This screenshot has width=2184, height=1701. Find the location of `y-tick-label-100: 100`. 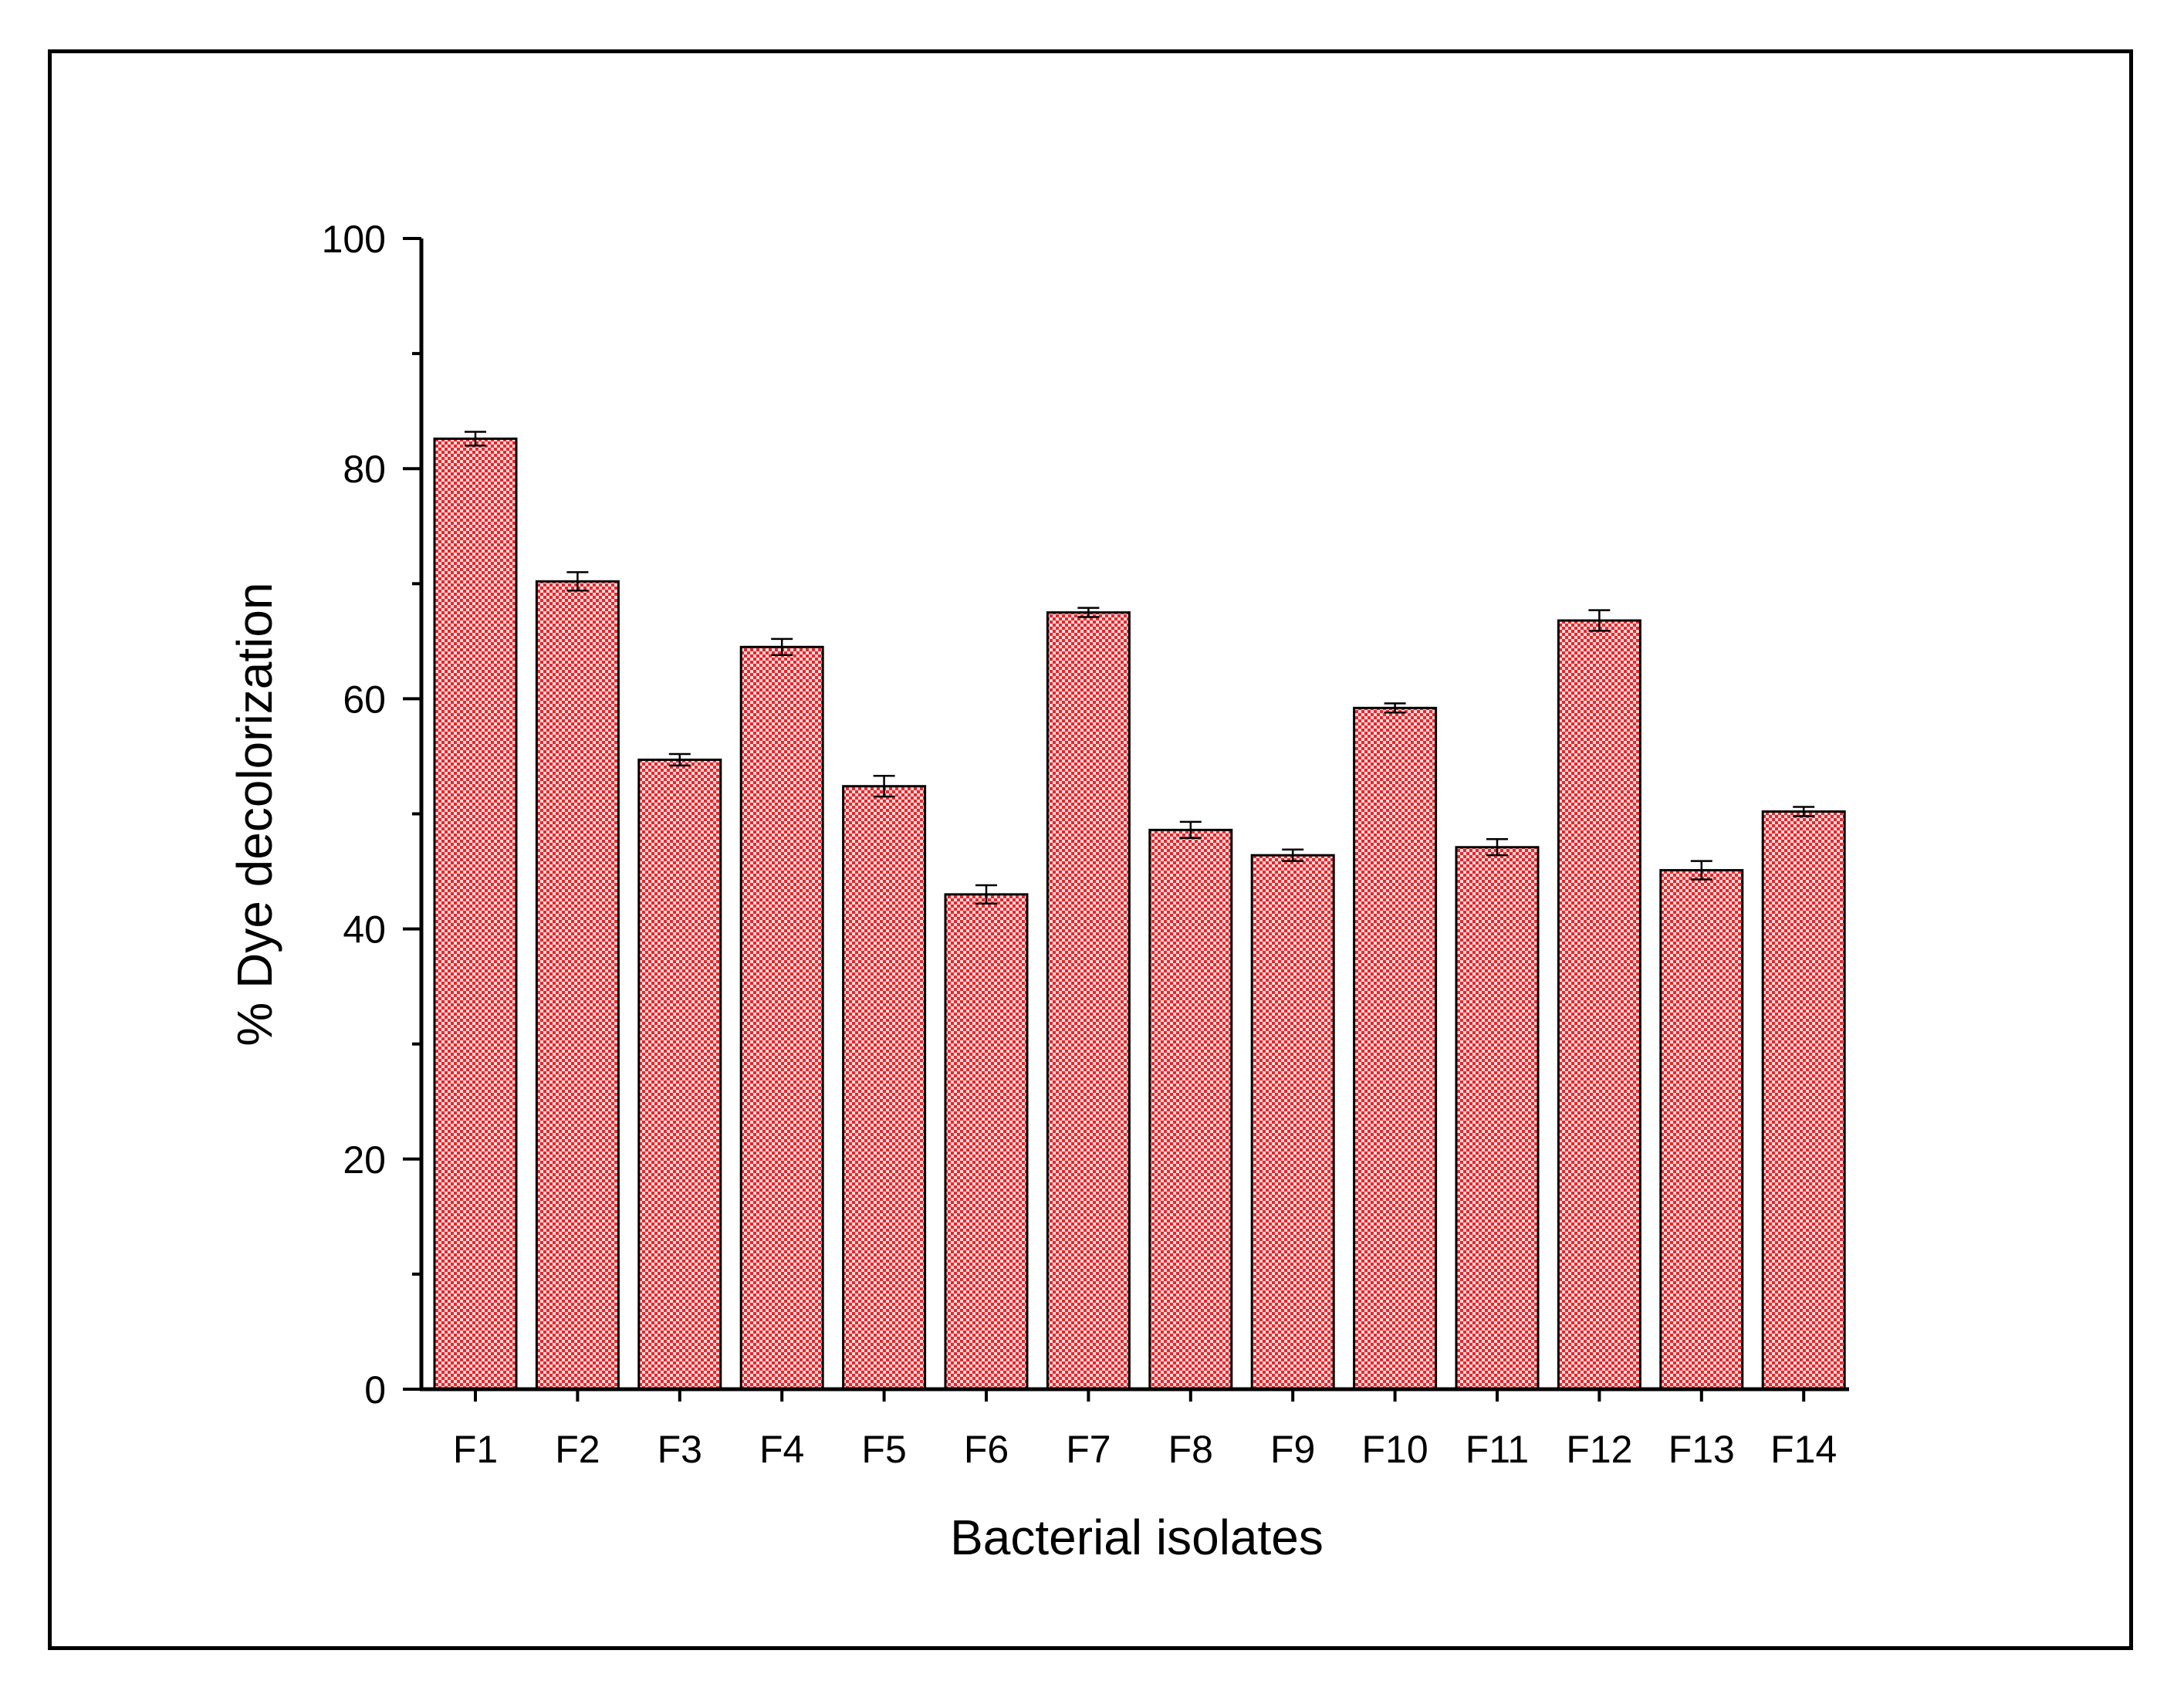

y-tick-label-100: 100 is located at coordinates (354, 240).